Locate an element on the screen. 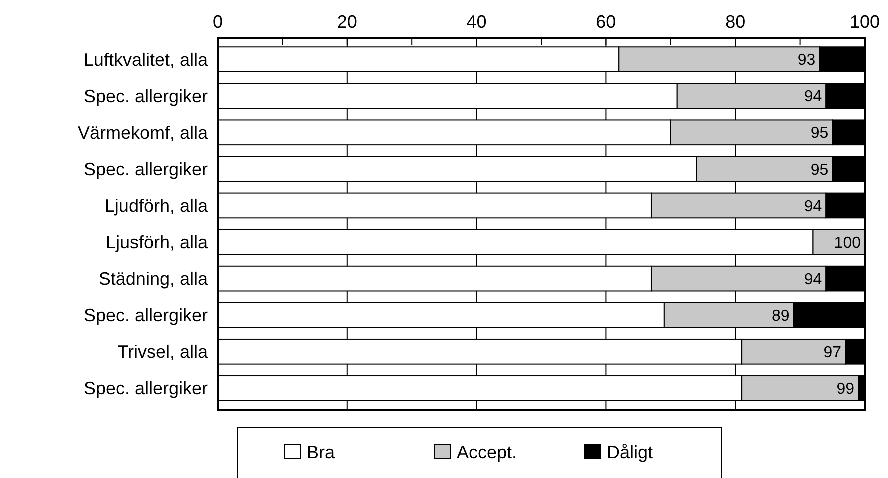  x-tick-label: 20 is located at coordinates (347, 22).